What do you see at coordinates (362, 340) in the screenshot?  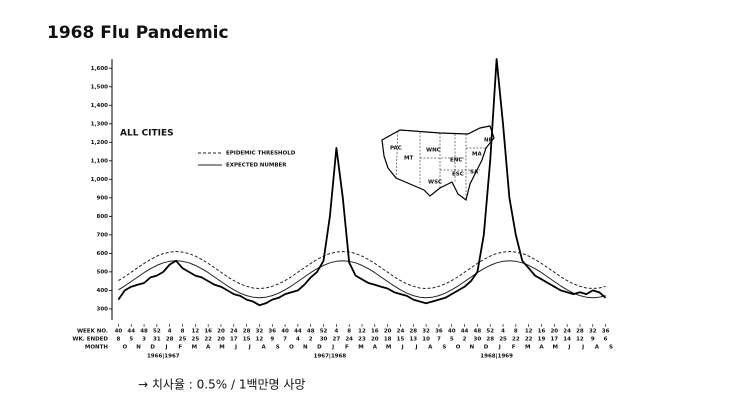 I see `week-ended-label: 23` at bounding box center [362, 340].